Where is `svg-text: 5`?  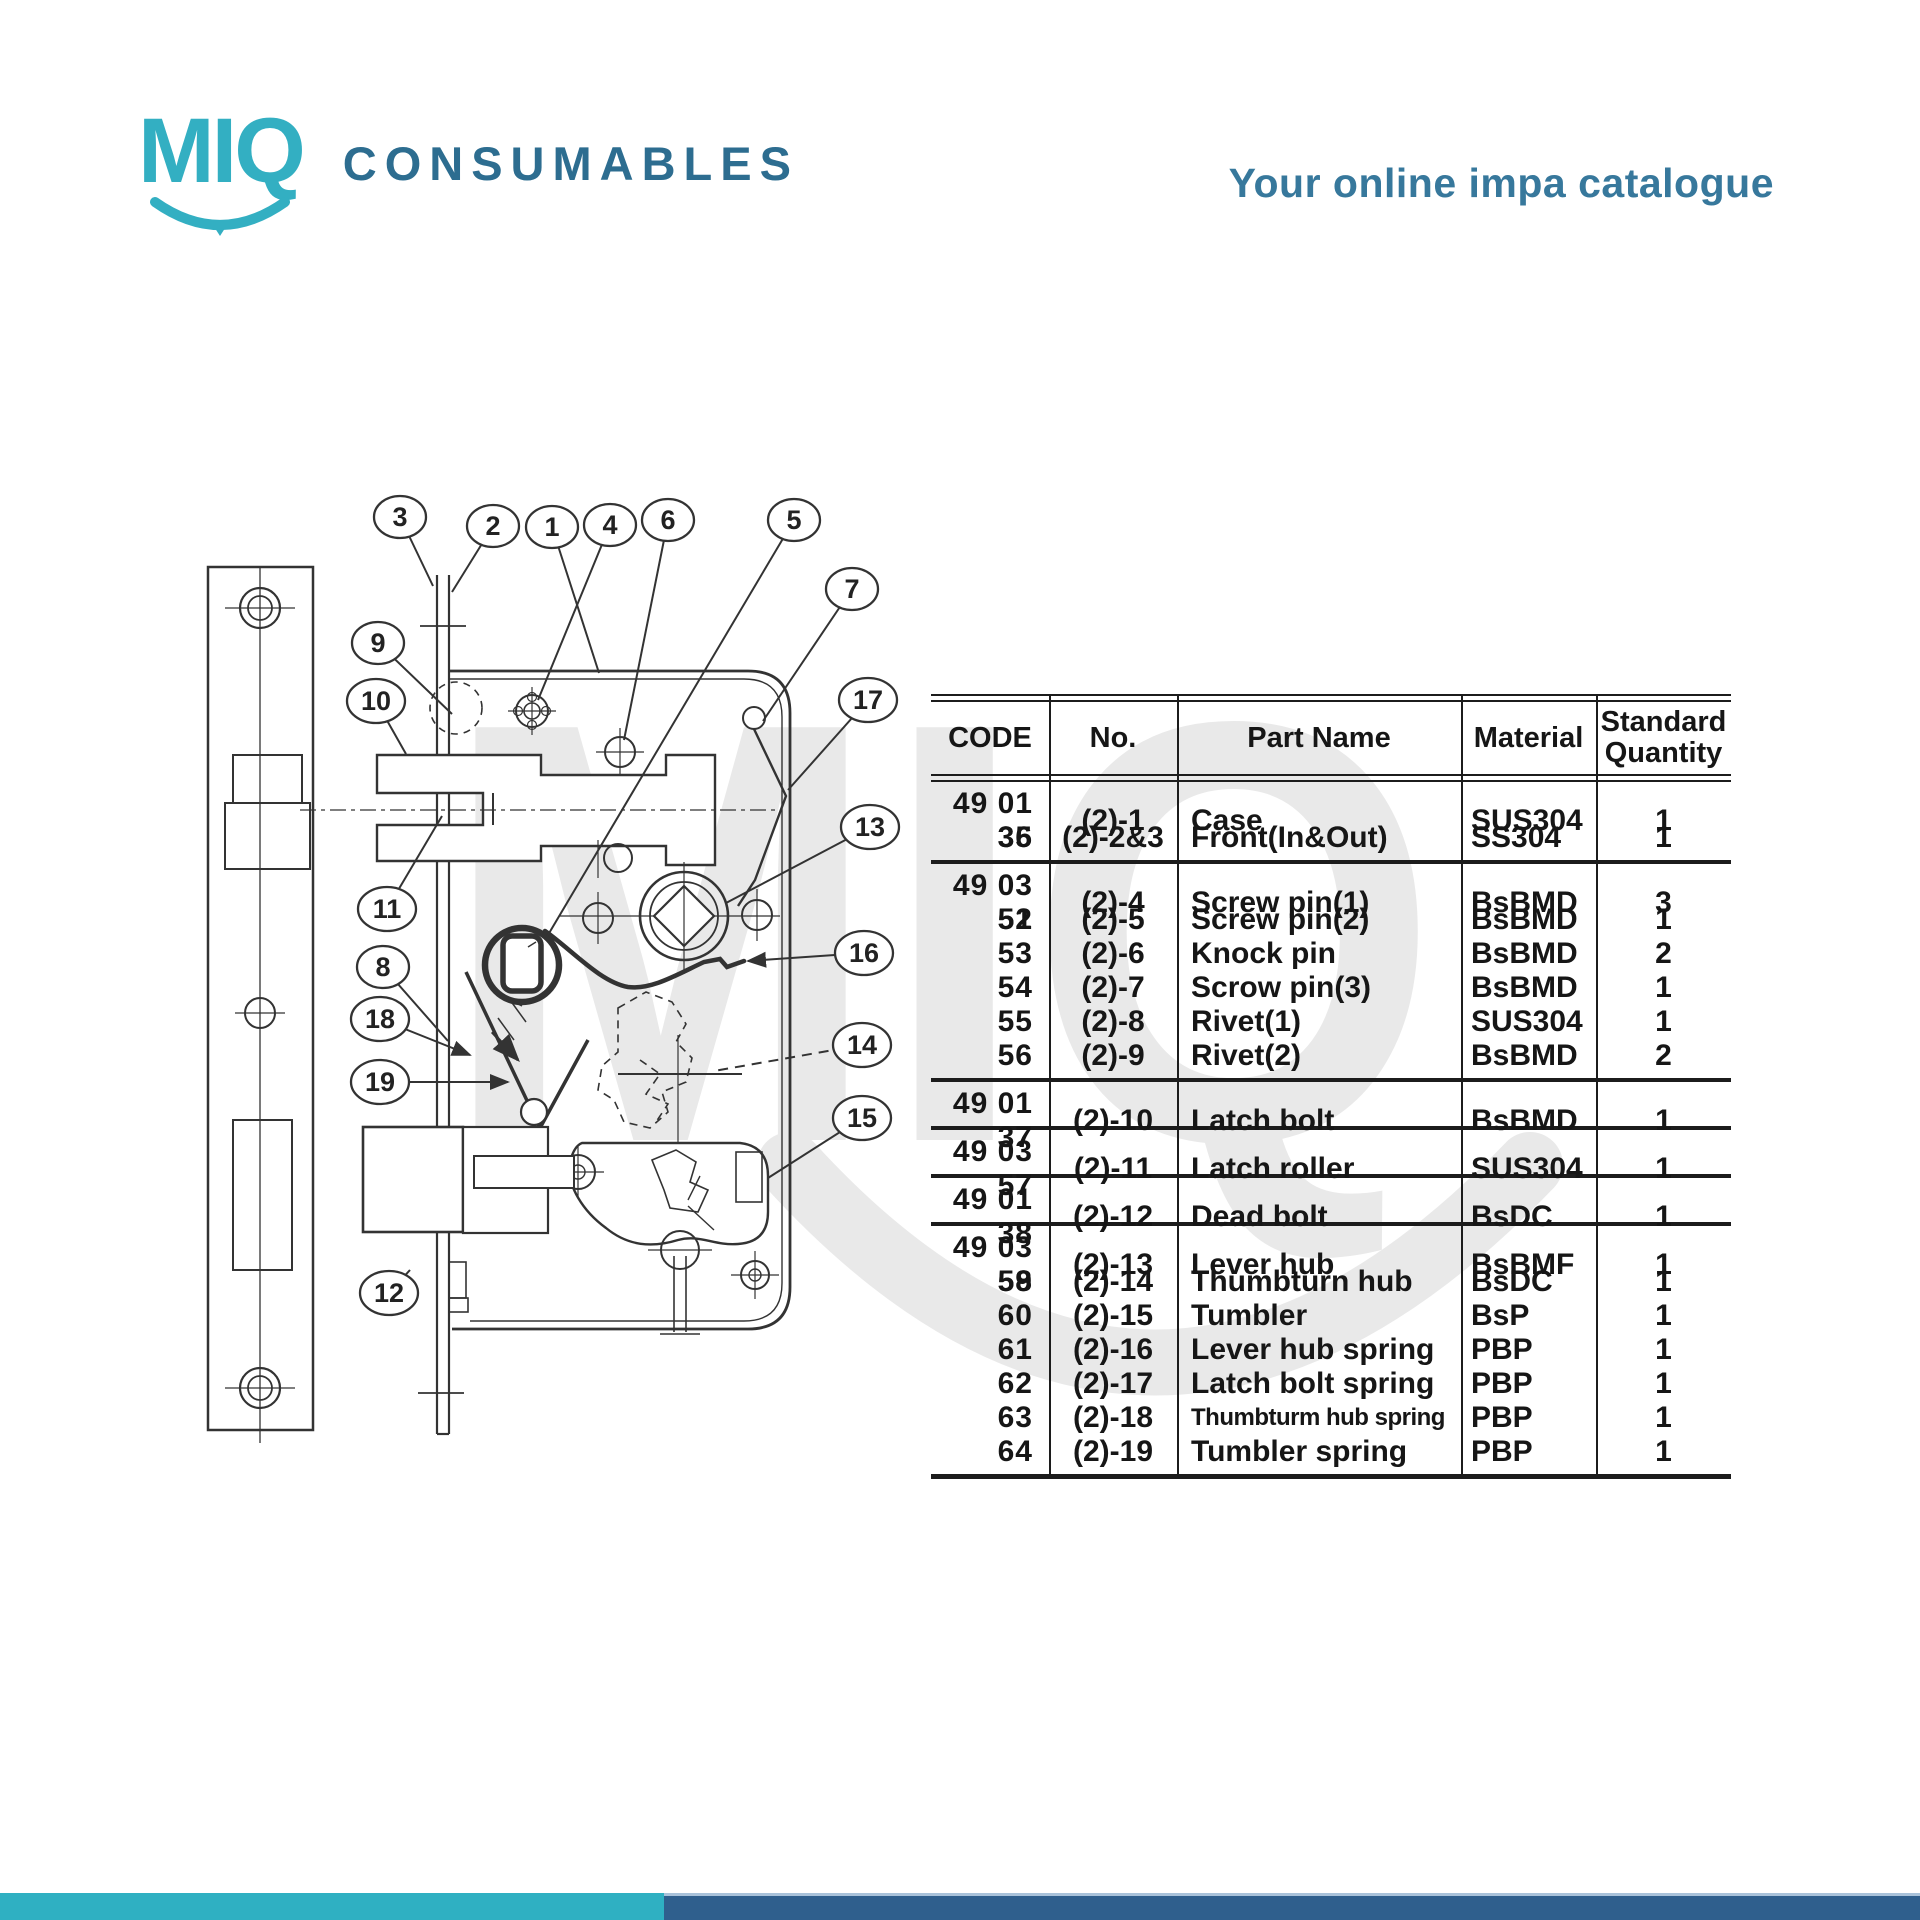 svg-text: 5 is located at coordinates (793, 520).